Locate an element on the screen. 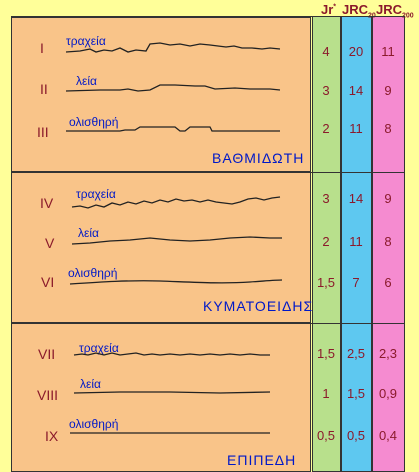 The height and width of the screenshot is (472, 419). group-title-undulating: ΚΥΜΑΤΟΕΙΔΗΣ is located at coordinates (258, 306).